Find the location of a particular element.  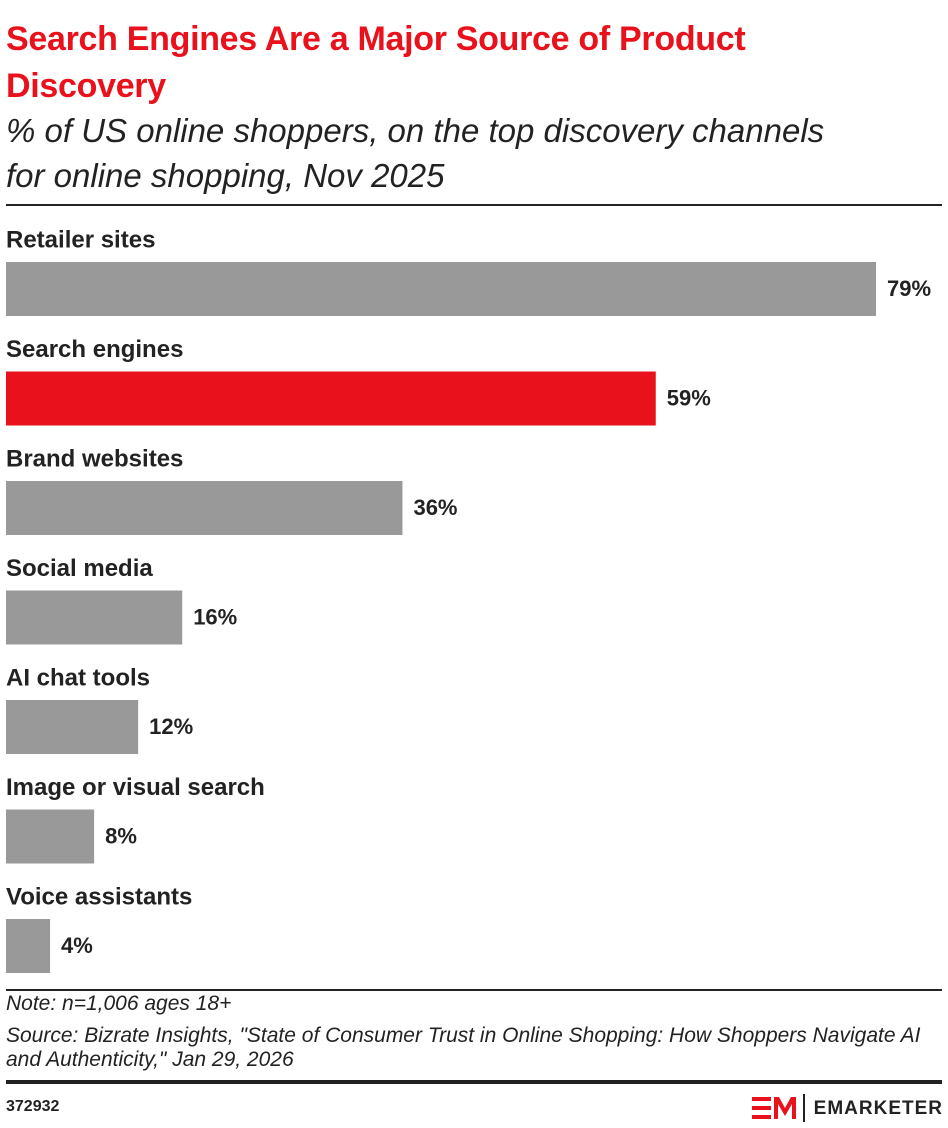

brand-name: EMARKETER is located at coordinates (878, 1108).